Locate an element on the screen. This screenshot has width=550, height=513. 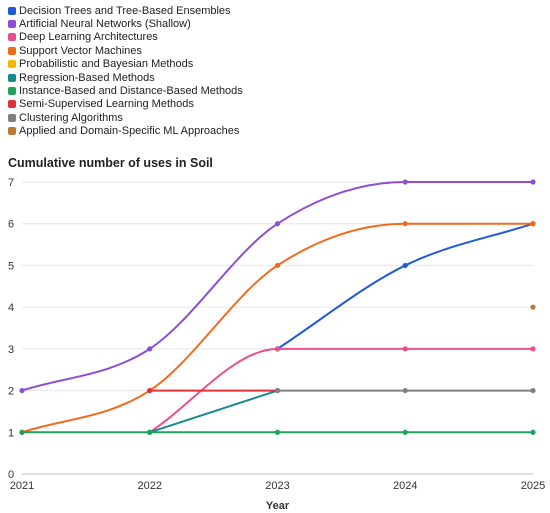
y-tick-label: 1 is located at coordinates (11, 433).